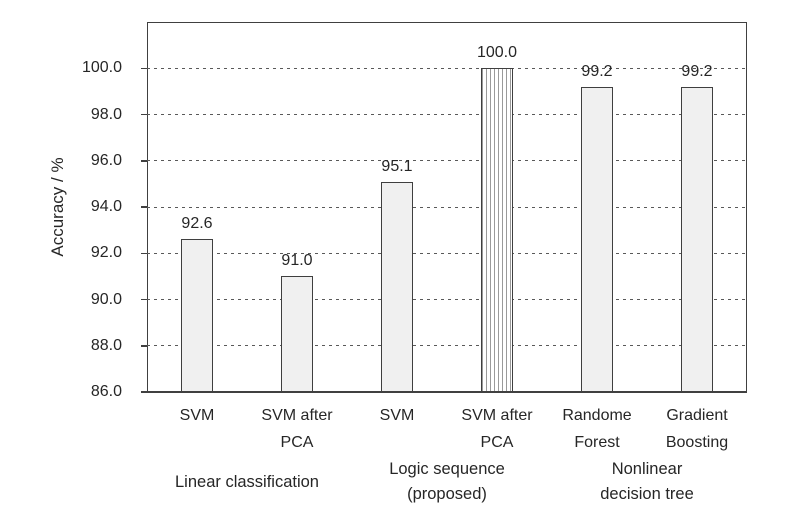  What do you see at coordinates (697, 429) in the screenshot?
I see `x-category-label: Gradient Boosting` at bounding box center [697, 429].